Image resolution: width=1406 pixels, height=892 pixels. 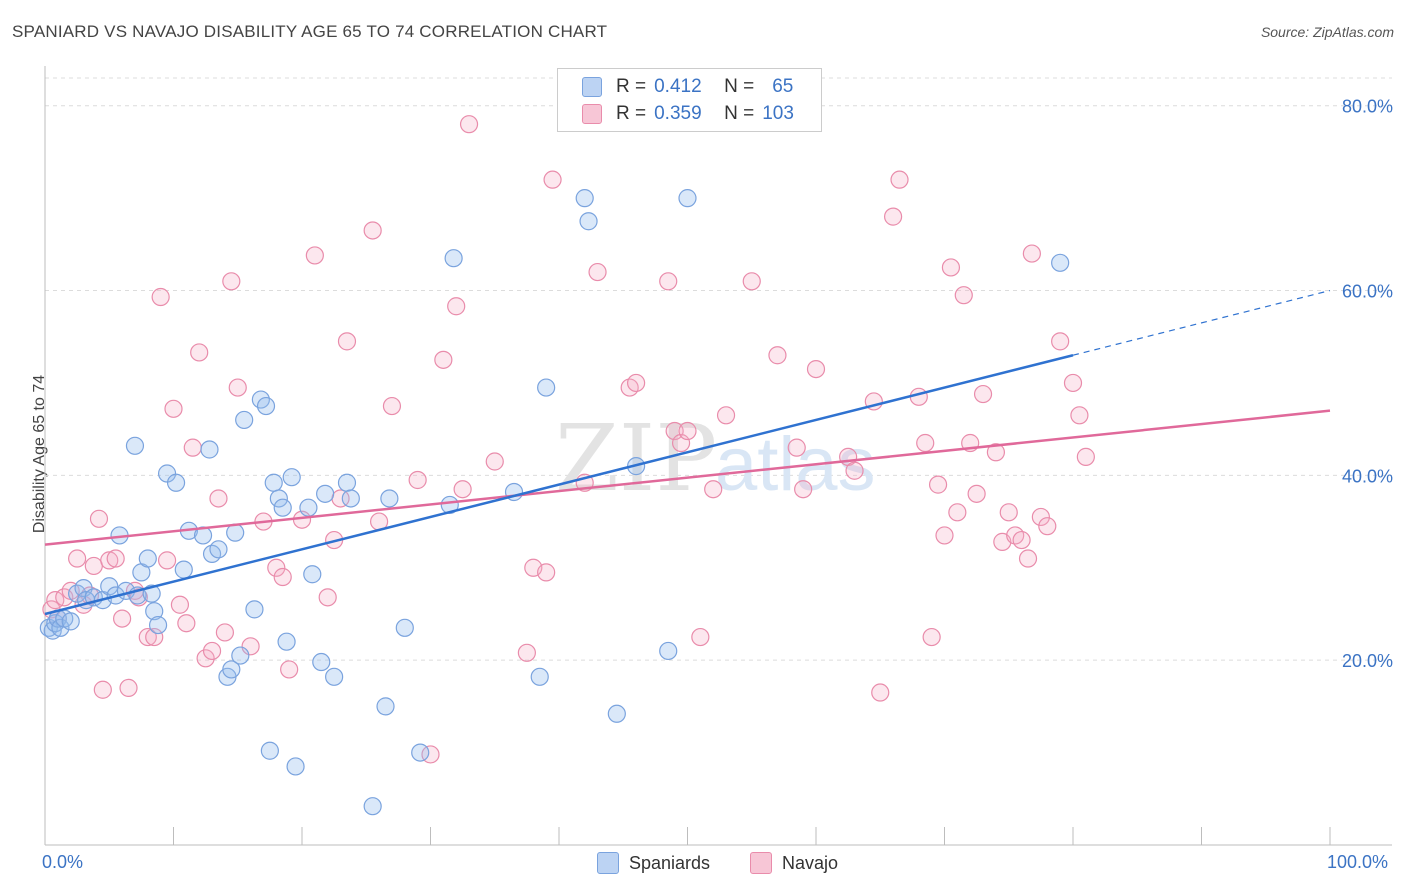 What do you see at coordinates (739, 86) in the screenshot?
I see `n-label: N =` at bounding box center [739, 86].